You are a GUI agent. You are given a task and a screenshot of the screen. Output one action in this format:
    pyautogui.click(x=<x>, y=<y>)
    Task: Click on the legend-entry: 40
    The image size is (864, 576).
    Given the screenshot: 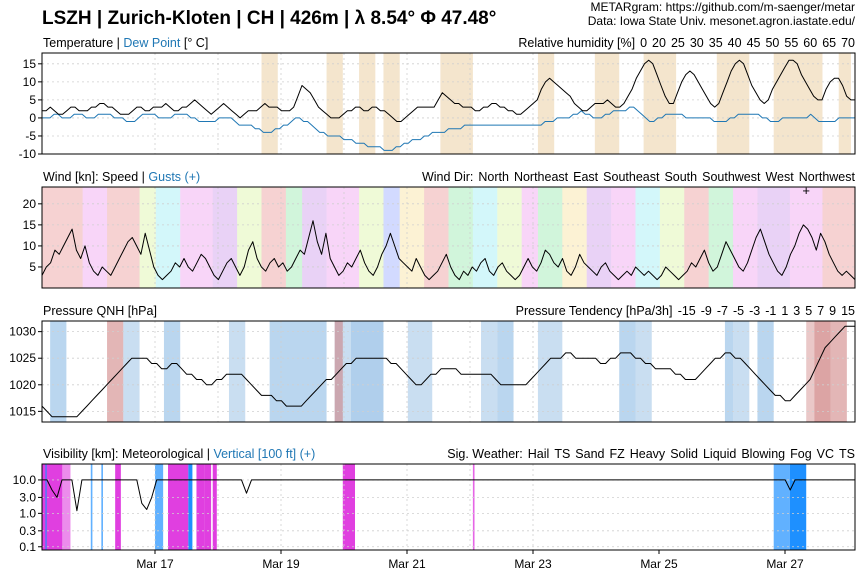 What is the action you would take?
    pyautogui.click(x=735, y=43)
    